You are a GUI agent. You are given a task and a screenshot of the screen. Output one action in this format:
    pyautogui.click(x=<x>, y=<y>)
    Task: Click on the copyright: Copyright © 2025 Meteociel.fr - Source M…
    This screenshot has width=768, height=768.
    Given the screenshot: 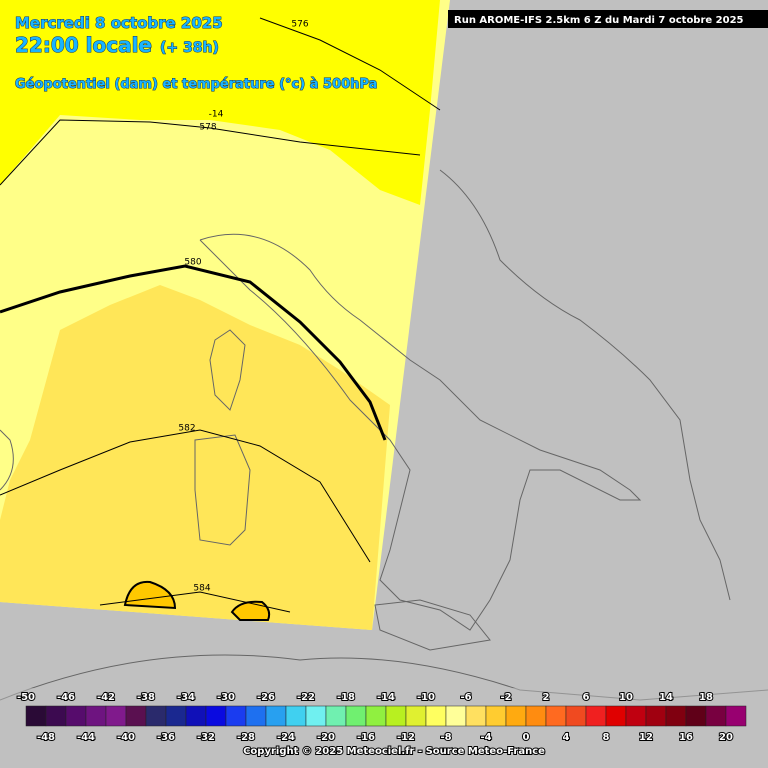 What is the action you would take?
    pyautogui.click(x=394, y=751)
    